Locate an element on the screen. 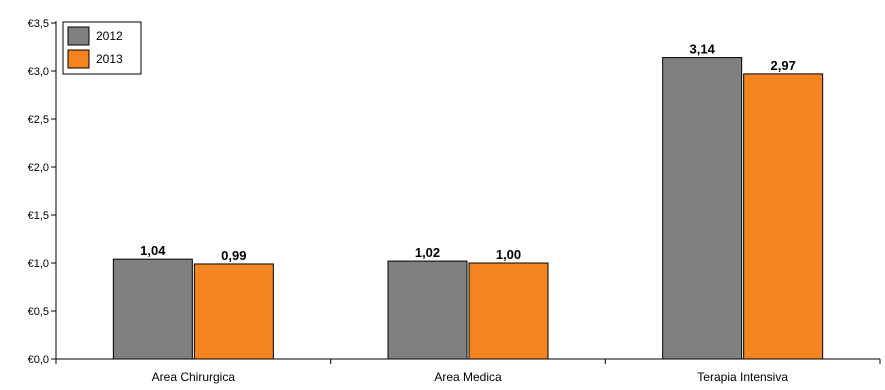 Image resolution: width=885 pixels, height=390 pixels. data-label: 1,02 is located at coordinates (427, 252).